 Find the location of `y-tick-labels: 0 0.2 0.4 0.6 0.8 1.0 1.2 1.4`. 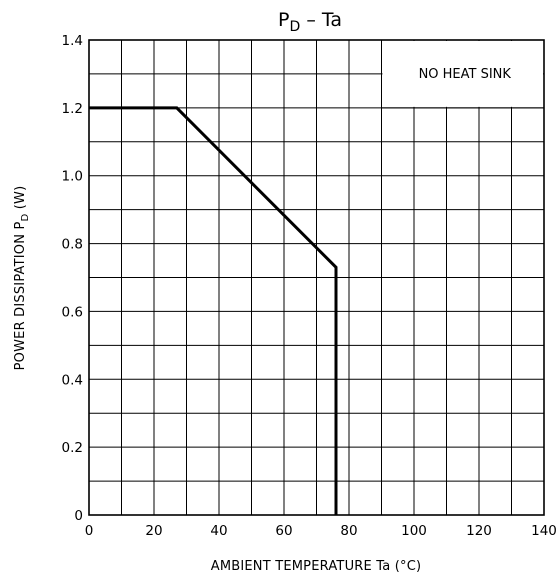

y-tick-labels: 0 0.2 0.4 0.6 0.8 1.0 1.2 1.4 is located at coordinates (72, 278).